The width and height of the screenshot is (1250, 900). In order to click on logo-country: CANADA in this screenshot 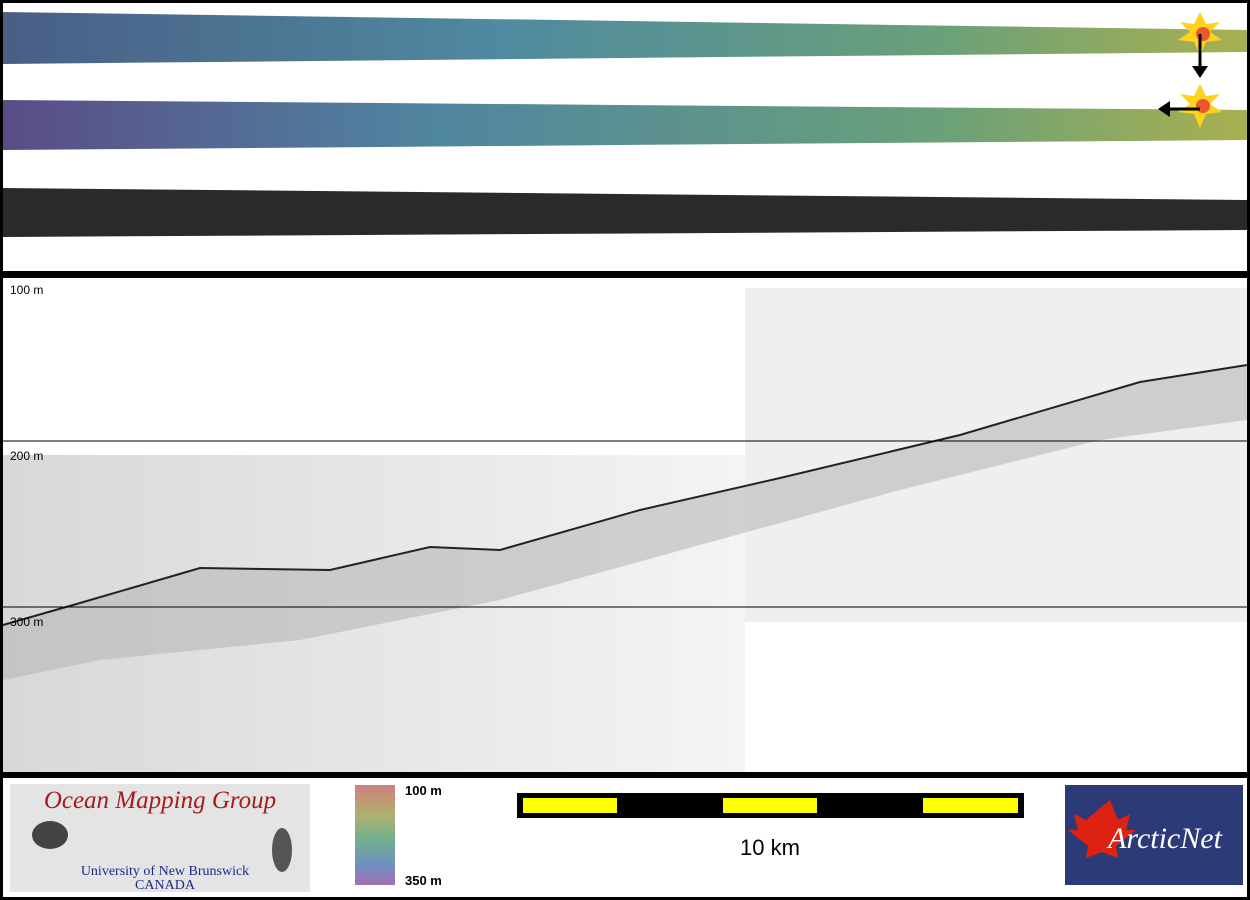, I will do `click(165, 885)`.